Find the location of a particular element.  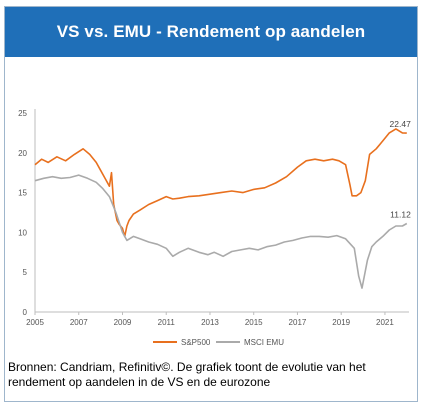

chart-header: VS vs. EMU - Rendement op aandelen is located at coordinates (211, 32).